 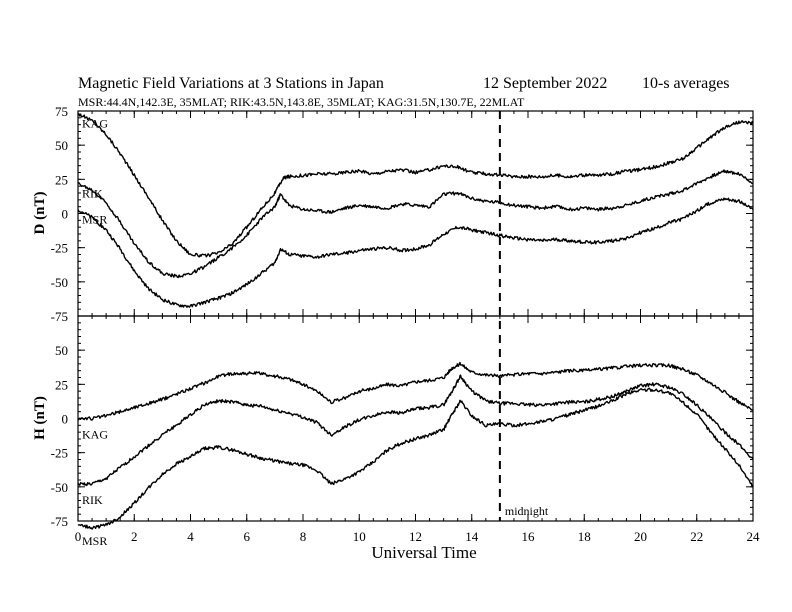 What do you see at coordinates (78, 536) in the screenshot?
I see `x-tick-label: 0` at bounding box center [78, 536].